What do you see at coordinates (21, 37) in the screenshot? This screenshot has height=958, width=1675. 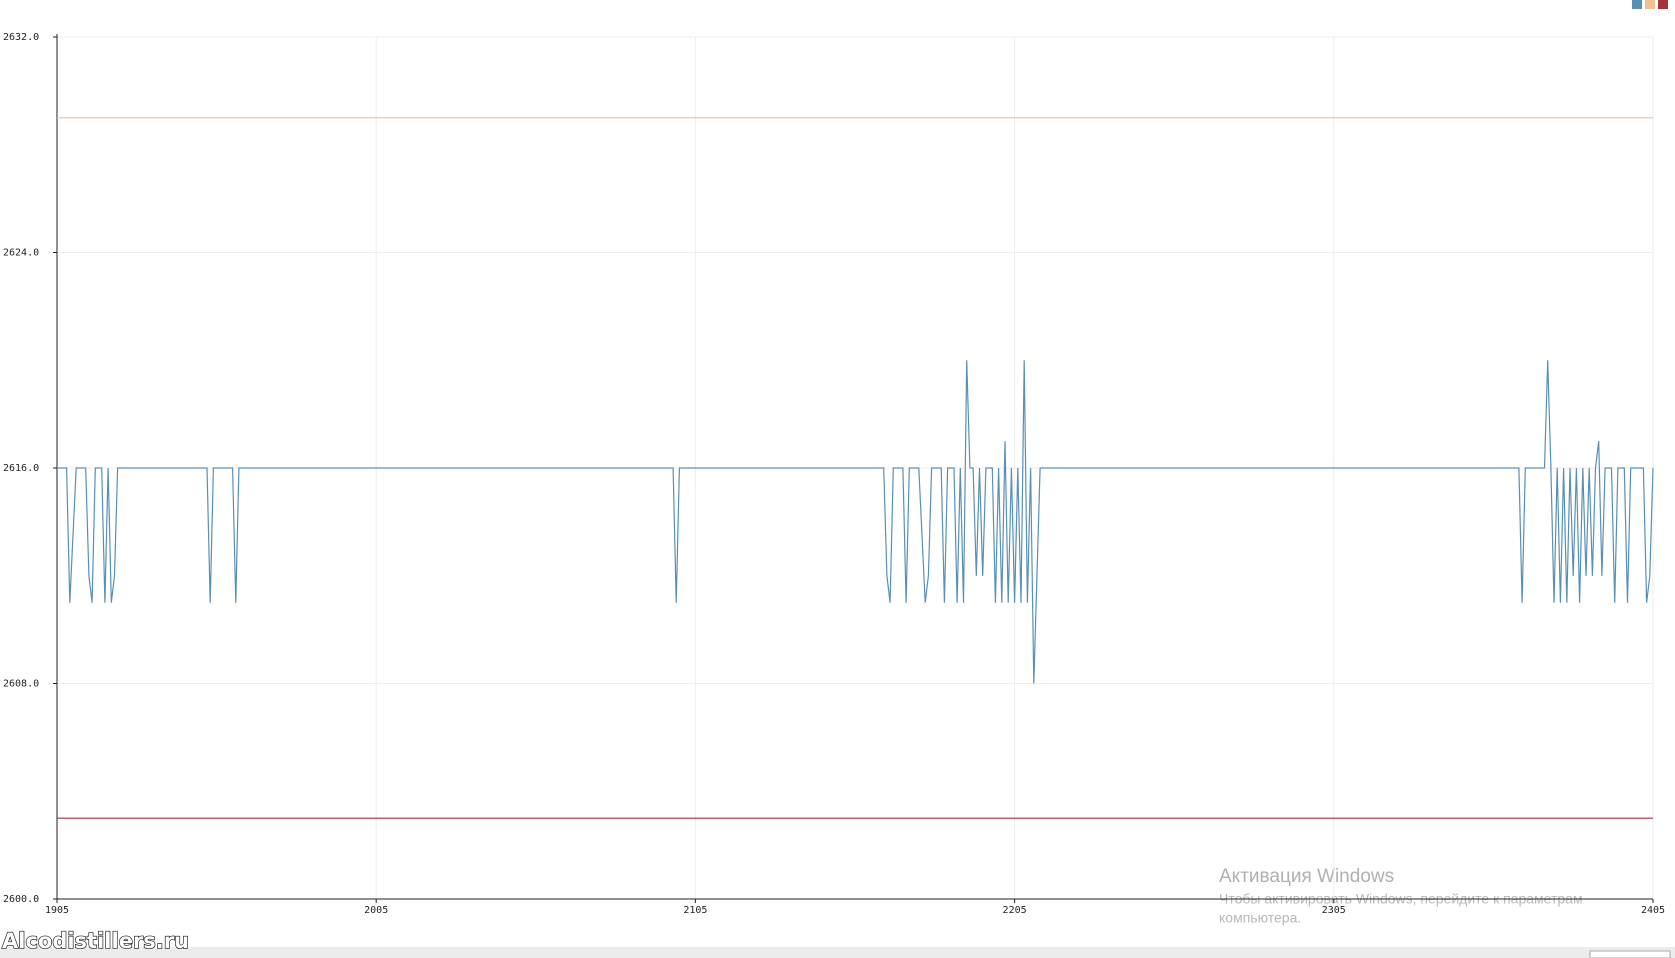 I see `y-tick-label: 2632.0` at bounding box center [21, 37].